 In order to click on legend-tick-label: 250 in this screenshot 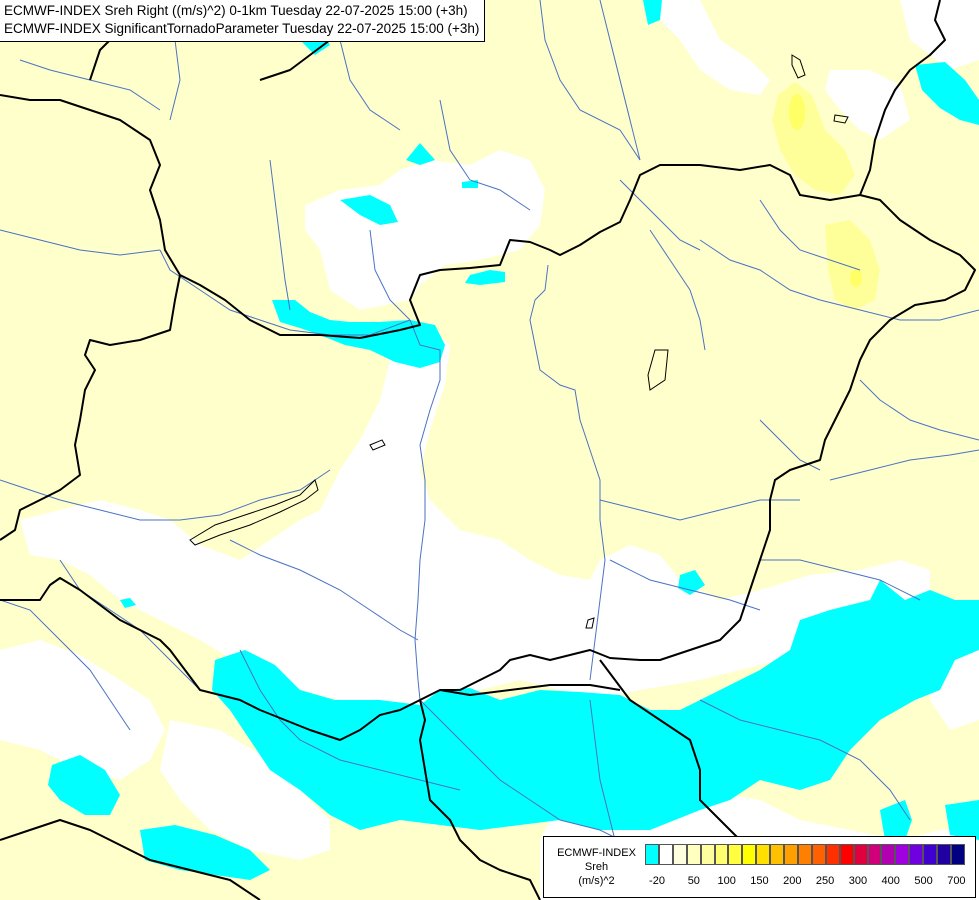, I will do `click(825, 881)`.